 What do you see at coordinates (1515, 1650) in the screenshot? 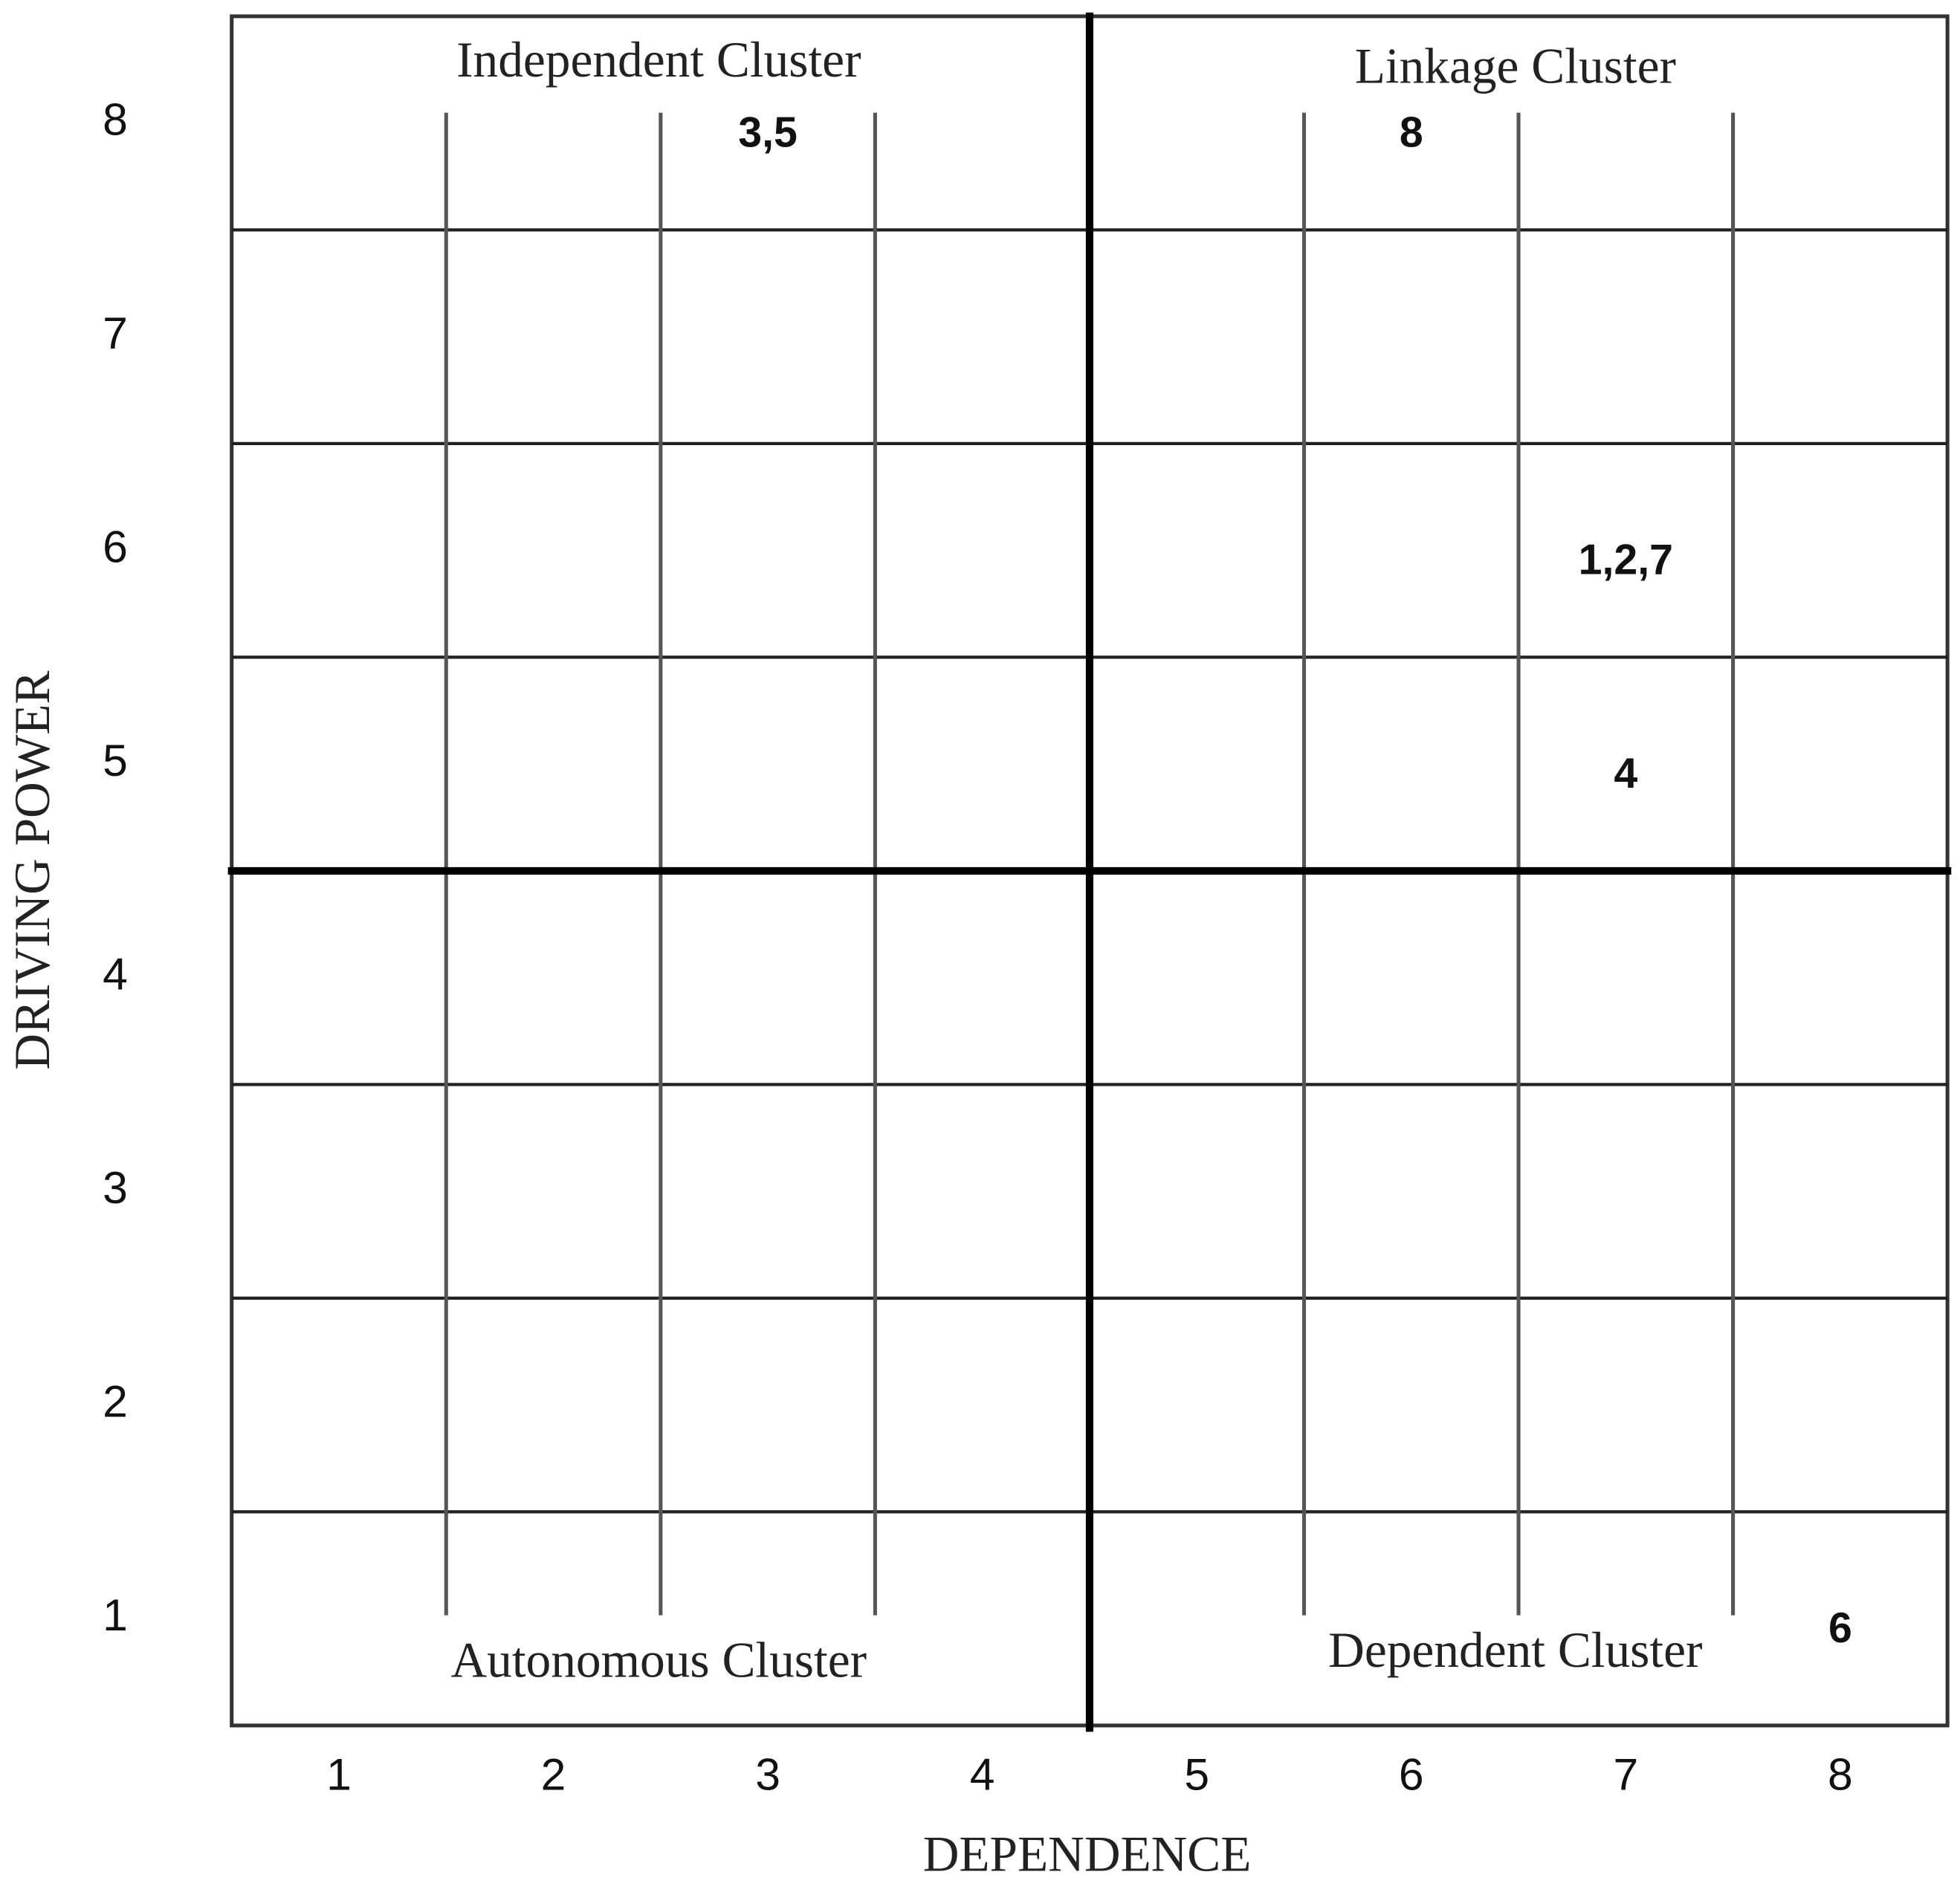
I see `quadrant-label: Dependent Cluster` at bounding box center [1515, 1650].